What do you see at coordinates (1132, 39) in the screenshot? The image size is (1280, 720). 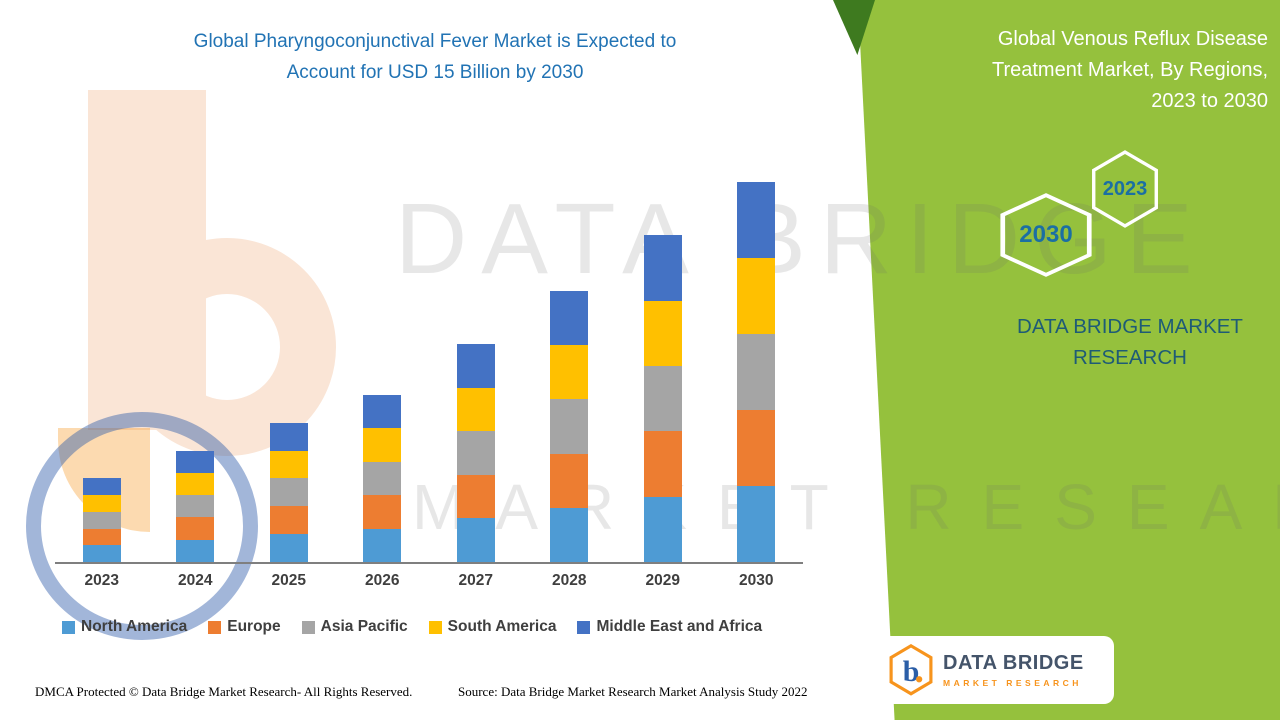 I see `right-title-line1: Global Venous Reflux Disease` at bounding box center [1132, 39].